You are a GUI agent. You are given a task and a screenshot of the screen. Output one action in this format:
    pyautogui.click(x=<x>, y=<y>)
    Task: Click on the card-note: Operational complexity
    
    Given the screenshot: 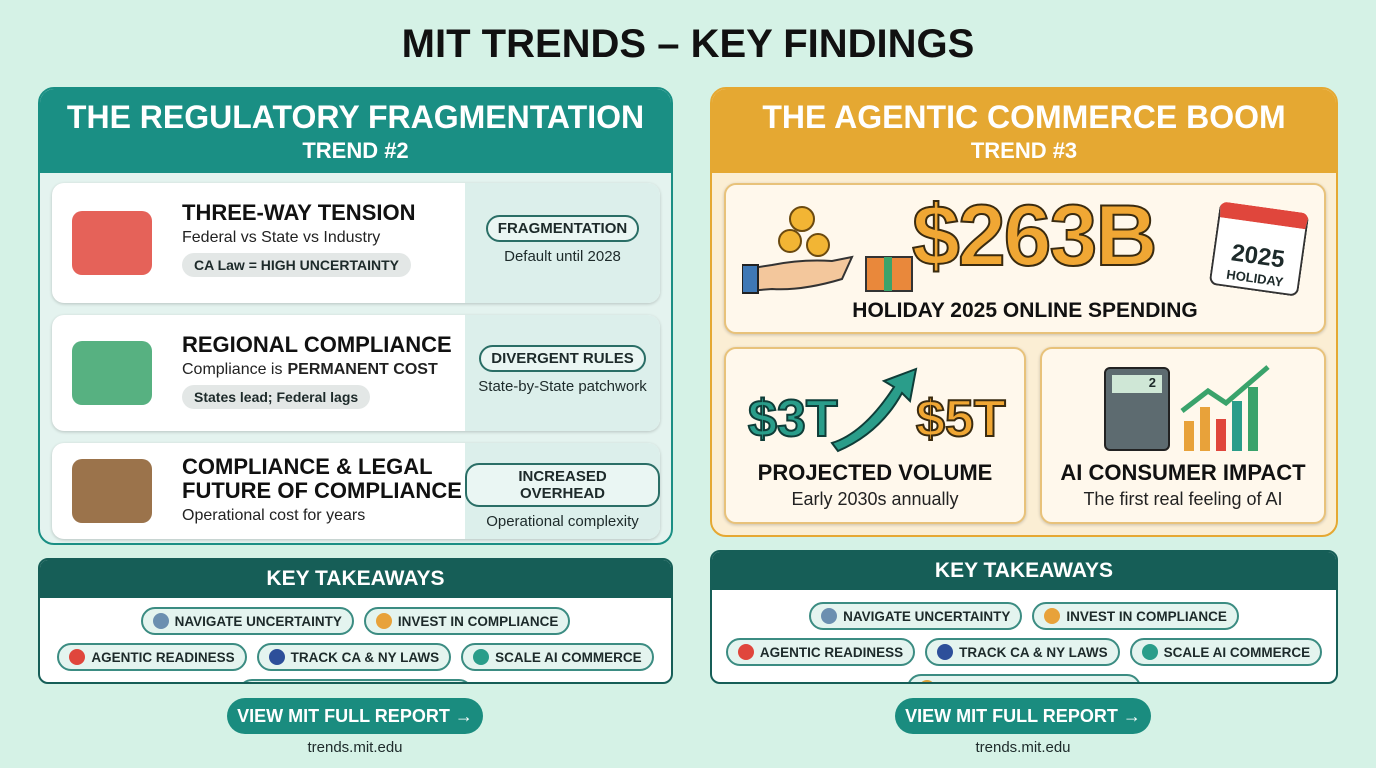 What is the action you would take?
    pyautogui.click(x=562, y=521)
    